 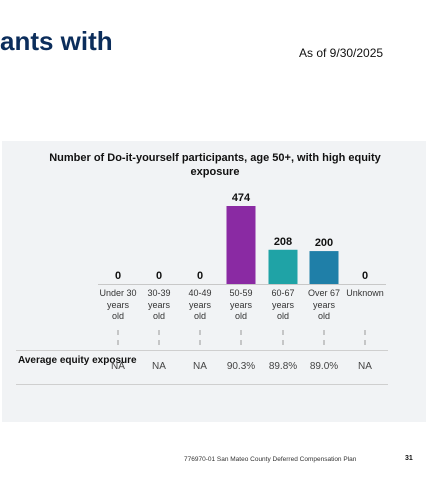 What do you see at coordinates (159, 276) in the screenshot?
I see `data-label-1: 0` at bounding box center [159, 276].